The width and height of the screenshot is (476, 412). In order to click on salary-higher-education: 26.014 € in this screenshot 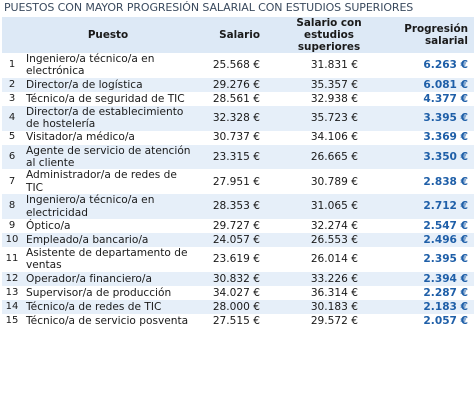, I will do `click(334, 259)`.